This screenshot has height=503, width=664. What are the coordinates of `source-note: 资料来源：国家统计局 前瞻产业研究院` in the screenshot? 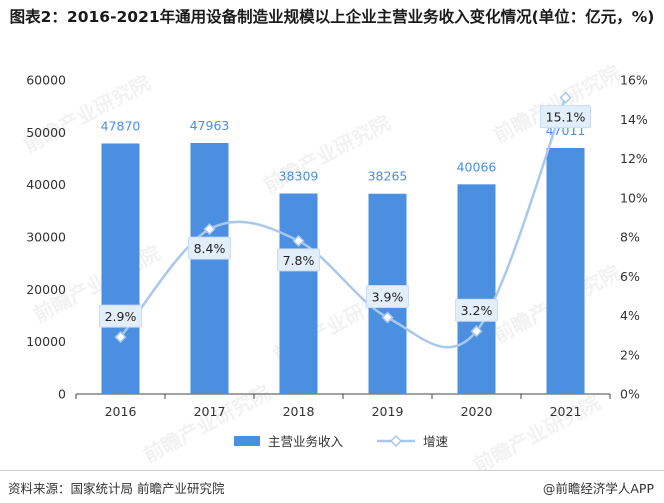 It's located at (116, 488).